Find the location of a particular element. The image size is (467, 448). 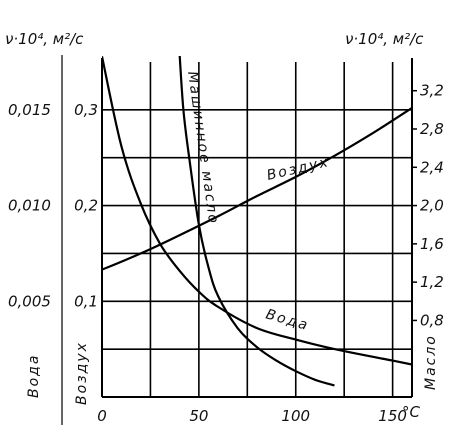

axis-name-oil: Масло is located at coordinates (431, 362).